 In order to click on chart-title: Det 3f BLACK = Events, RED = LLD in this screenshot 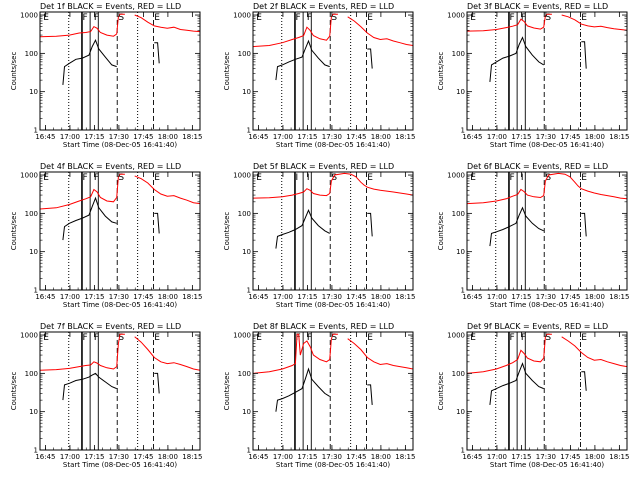, I will do `click(537, 6)`.